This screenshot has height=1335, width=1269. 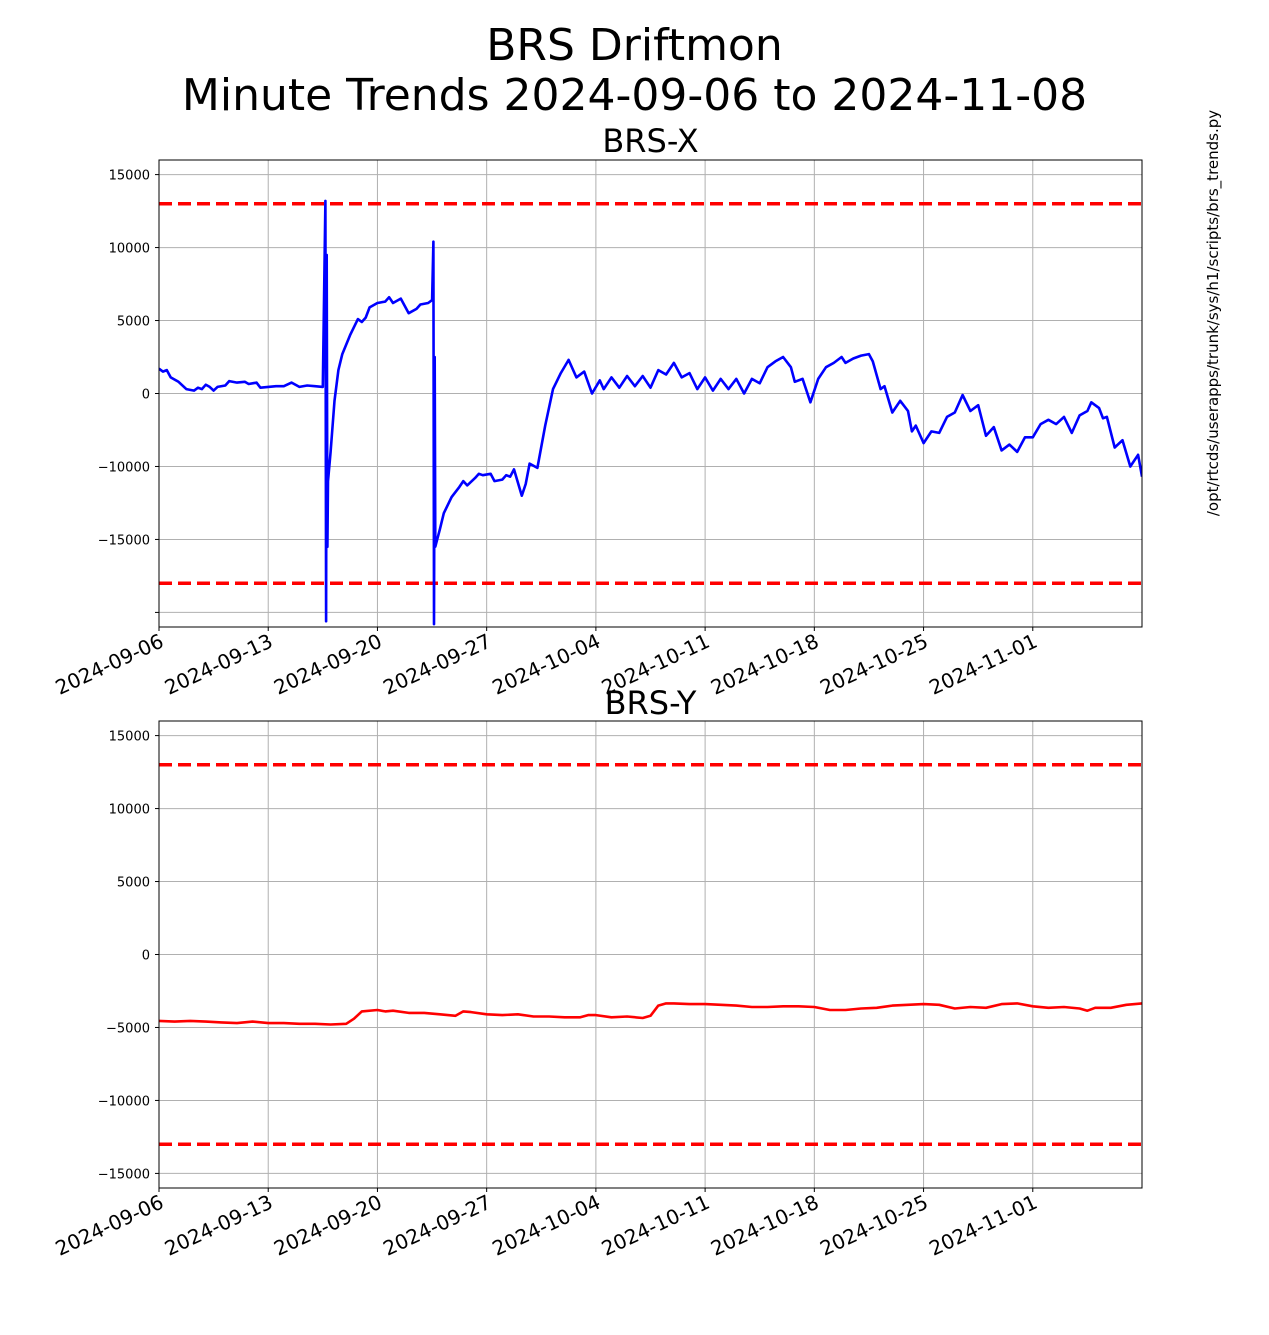 What do you see at coordinates (655, 1225) in the screenshot?
I see `x-tick-label: 2024-10-11` at bounding box center [655, 1225].